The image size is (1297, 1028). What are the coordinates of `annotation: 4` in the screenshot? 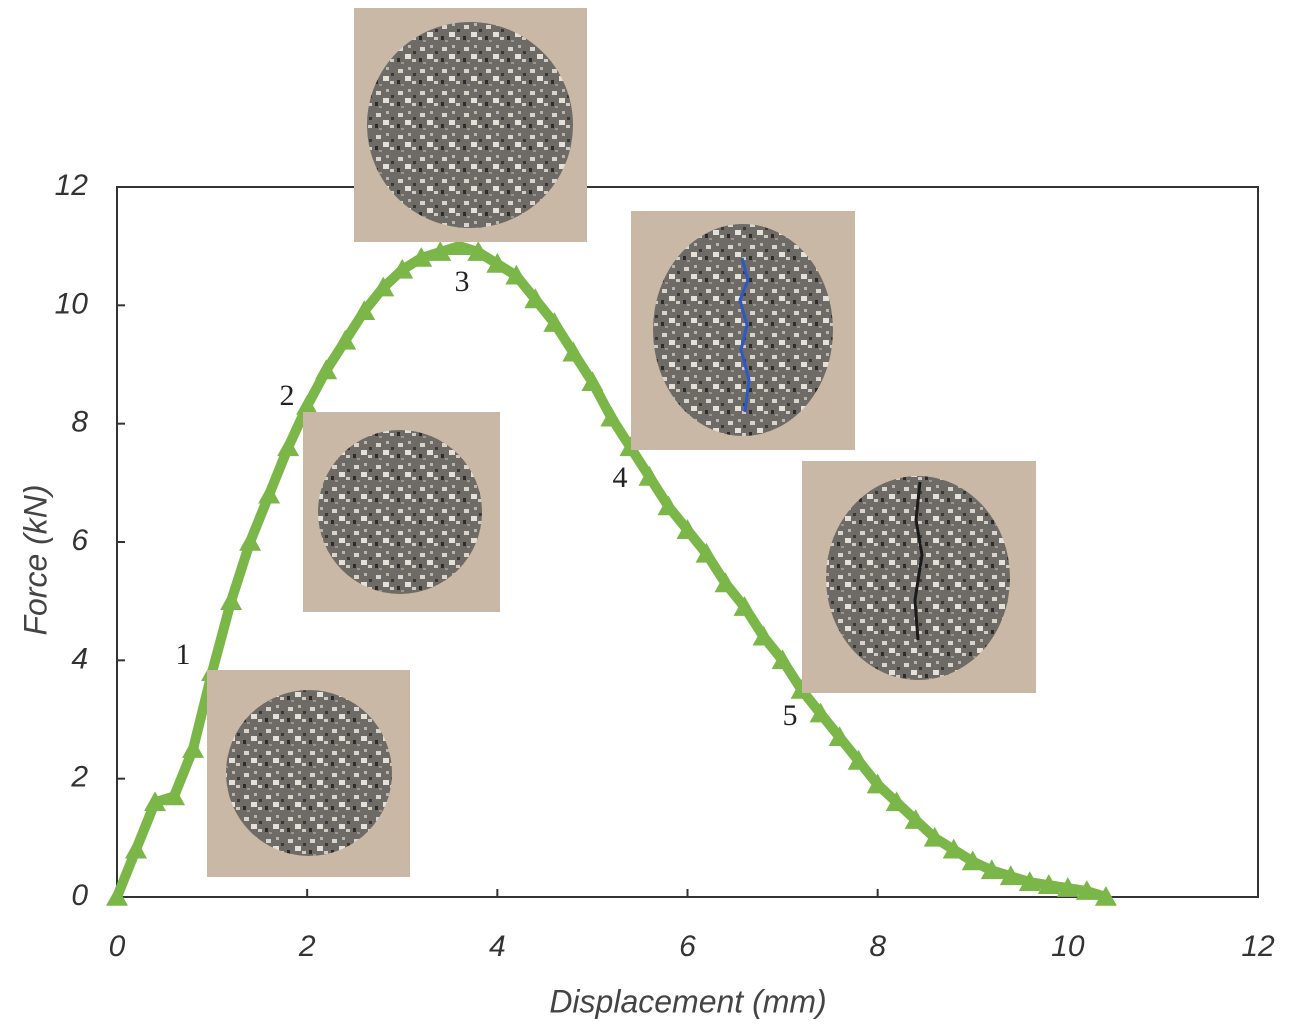 It's located at (620, 477).